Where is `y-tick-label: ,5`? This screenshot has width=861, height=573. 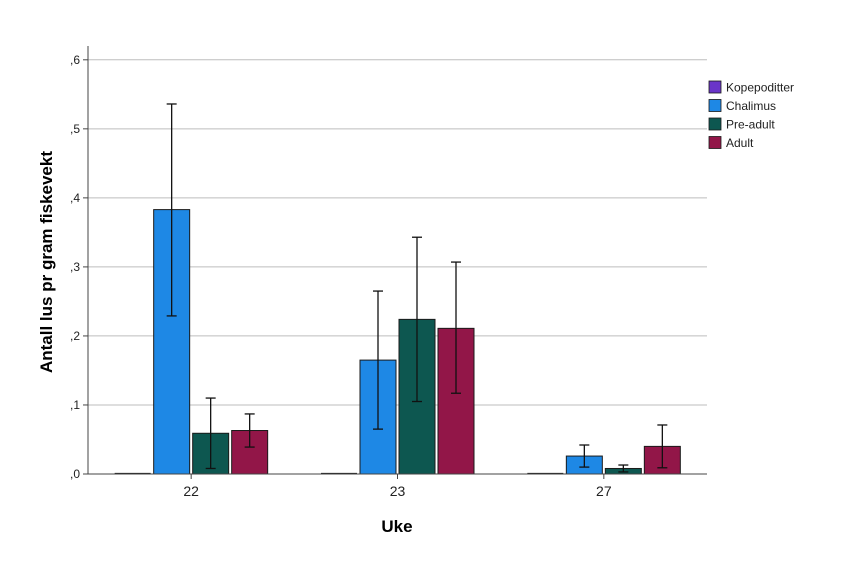
y-tick-label: ,5 is located at coordinates (75, 129).